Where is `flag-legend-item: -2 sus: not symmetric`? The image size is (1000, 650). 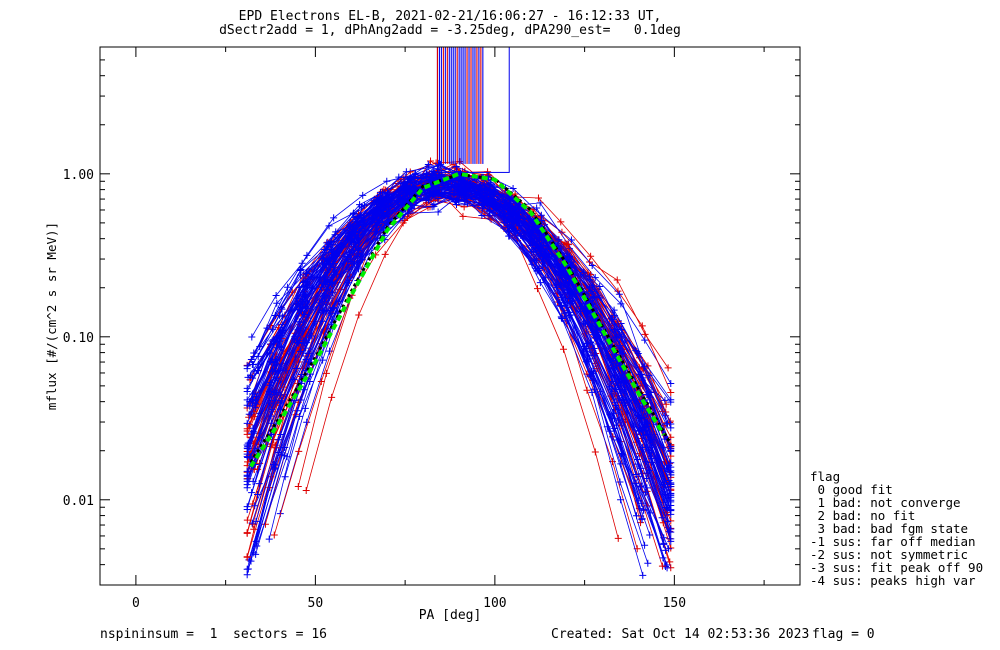 flag-legend-item: -2 sus: not symmetric is located at coordinates (889, 554).